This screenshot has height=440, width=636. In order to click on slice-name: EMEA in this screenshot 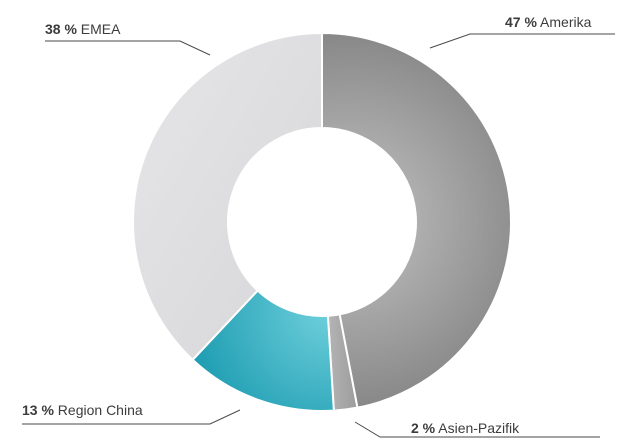, I will do `click(99, 29)`.